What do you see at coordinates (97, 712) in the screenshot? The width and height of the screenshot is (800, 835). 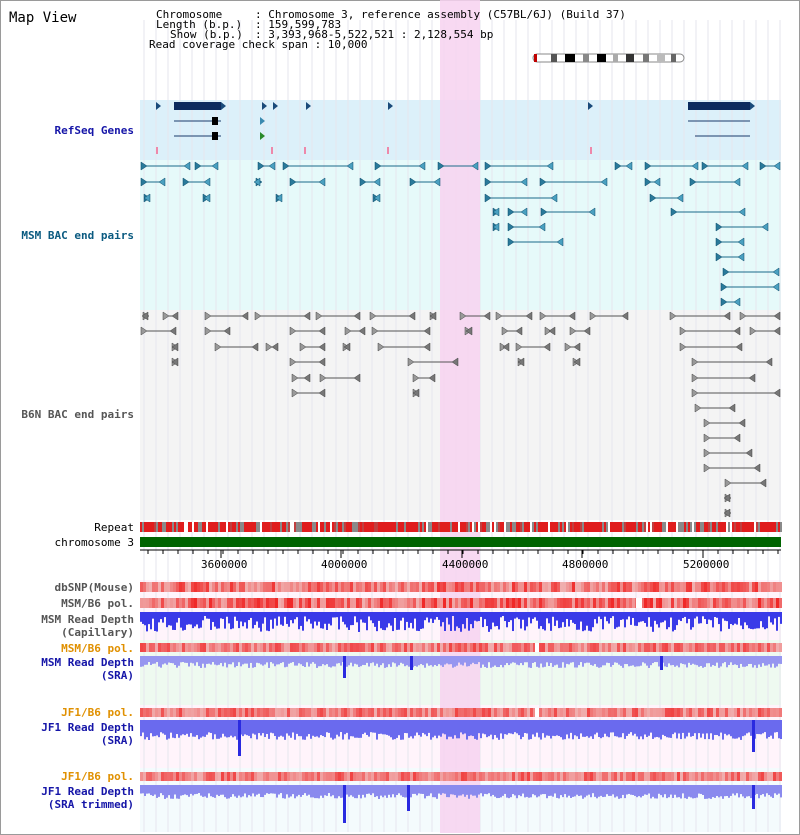 I see `track-label-jf1-b6-pol: JF1/B6 pol.` at bounding box center [97, 712].